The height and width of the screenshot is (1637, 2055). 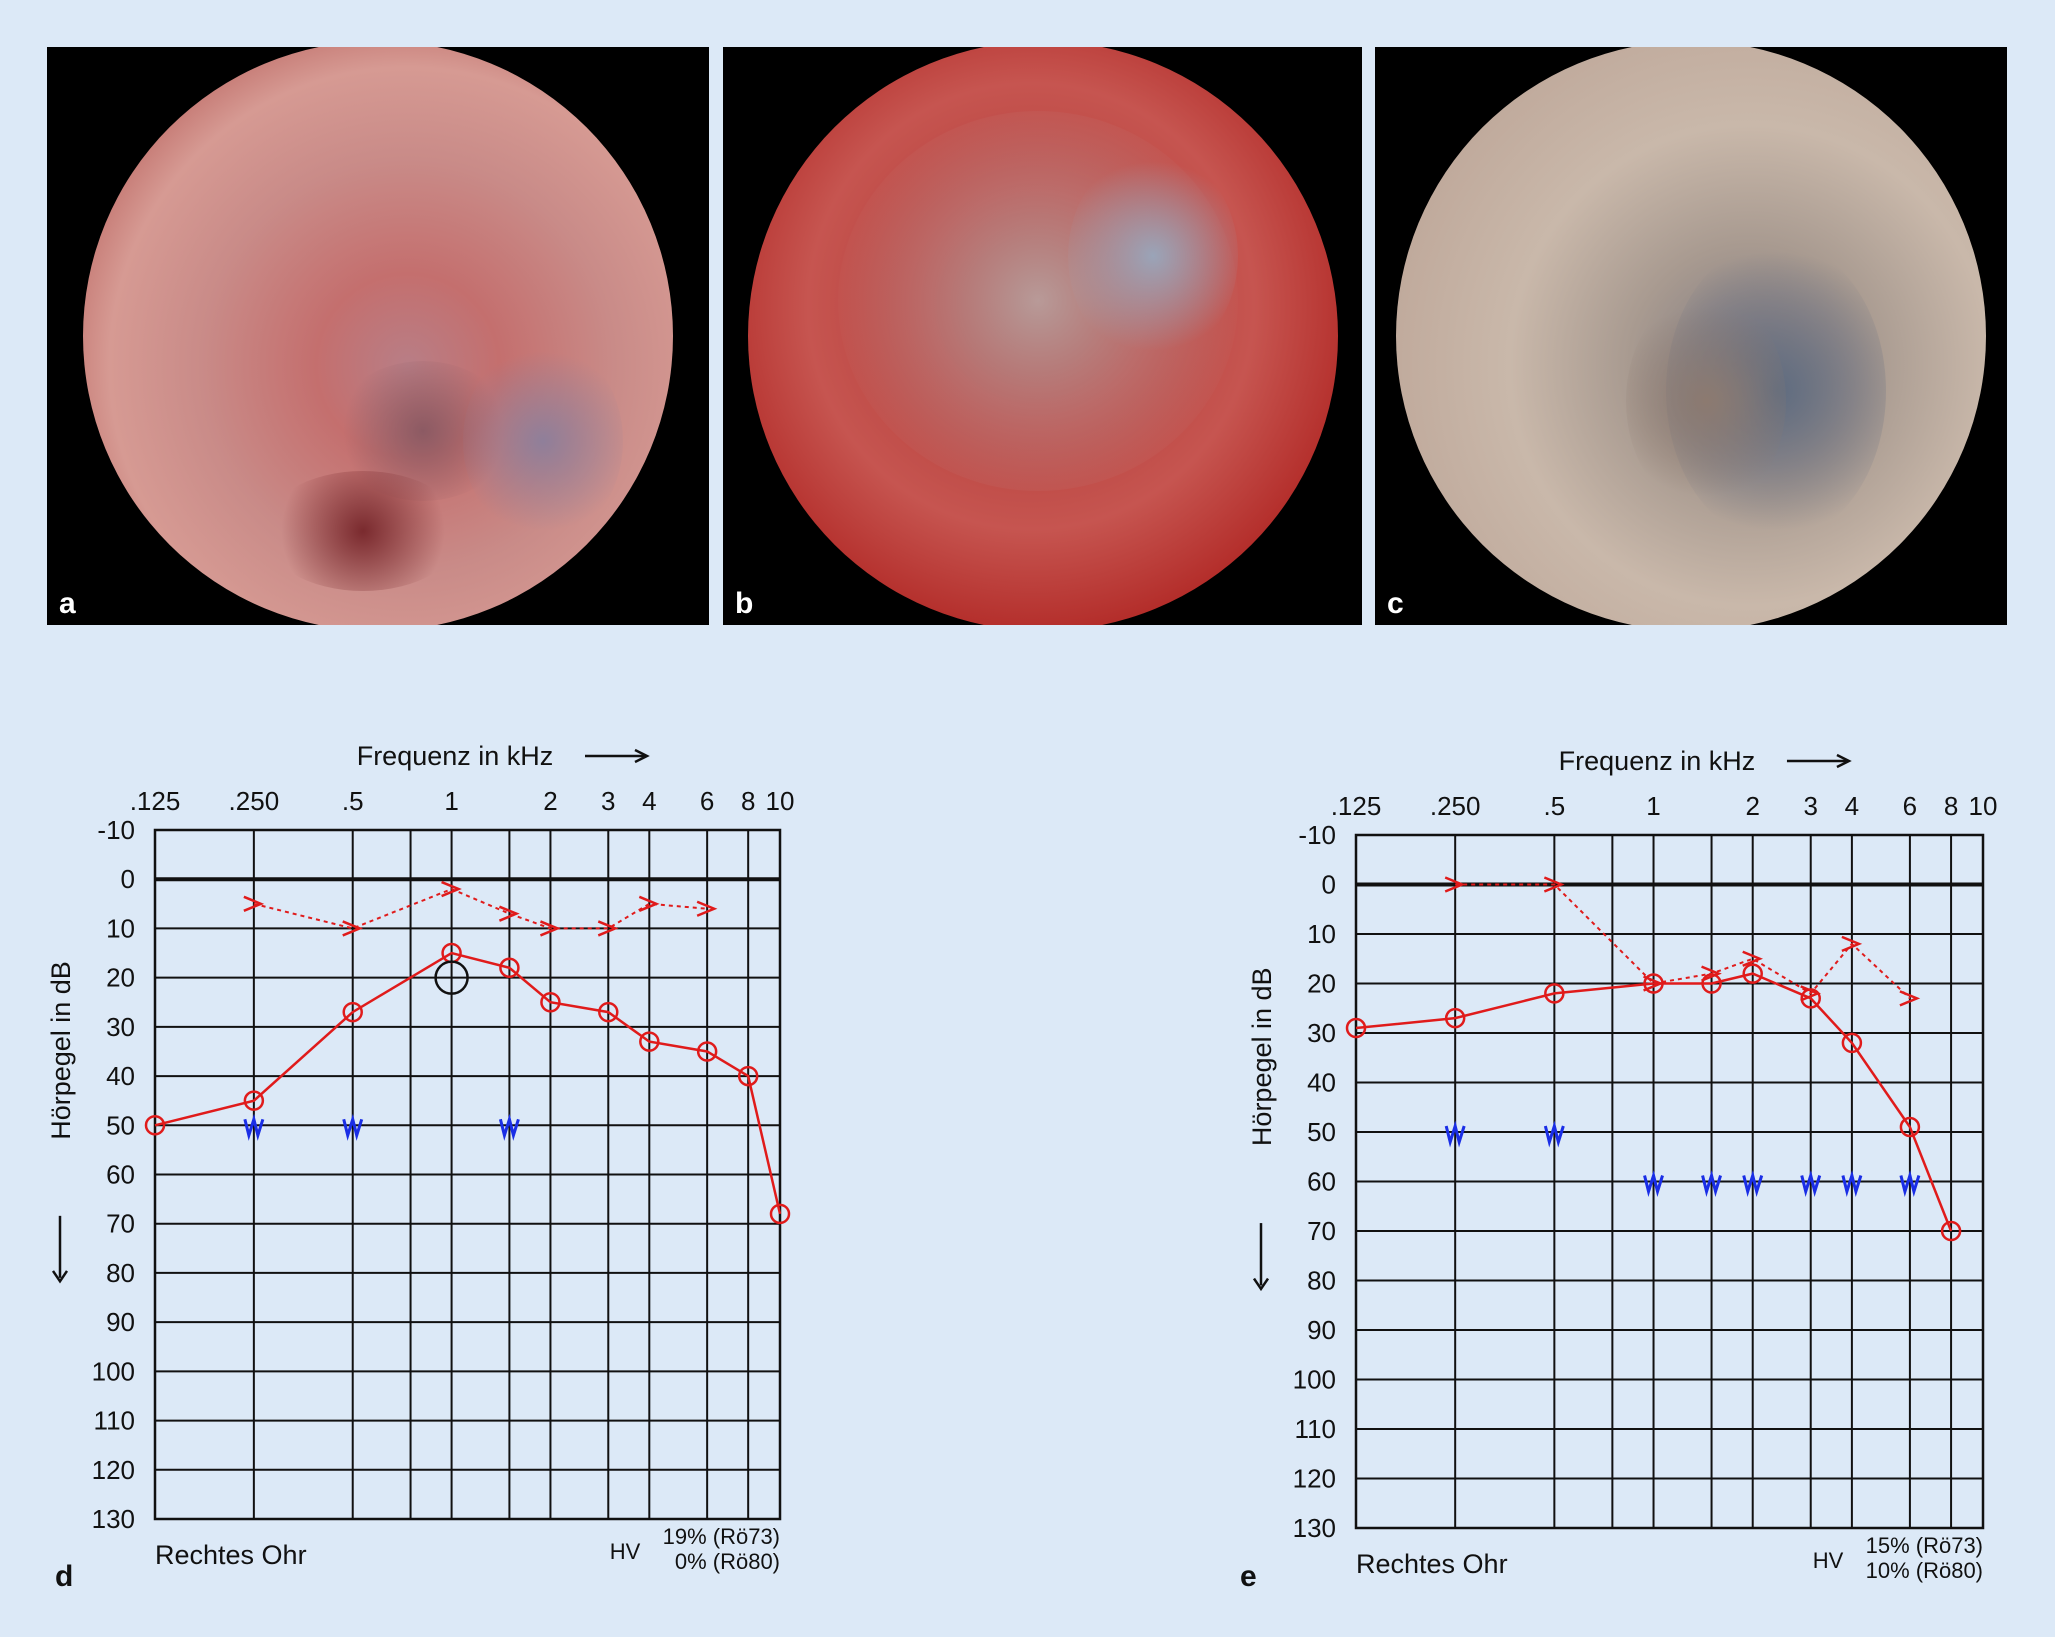 What do you see at coordinates (64, 1576) in the screenshot?
I see `panel-label-d: d` at bounding box center [64, 1576].